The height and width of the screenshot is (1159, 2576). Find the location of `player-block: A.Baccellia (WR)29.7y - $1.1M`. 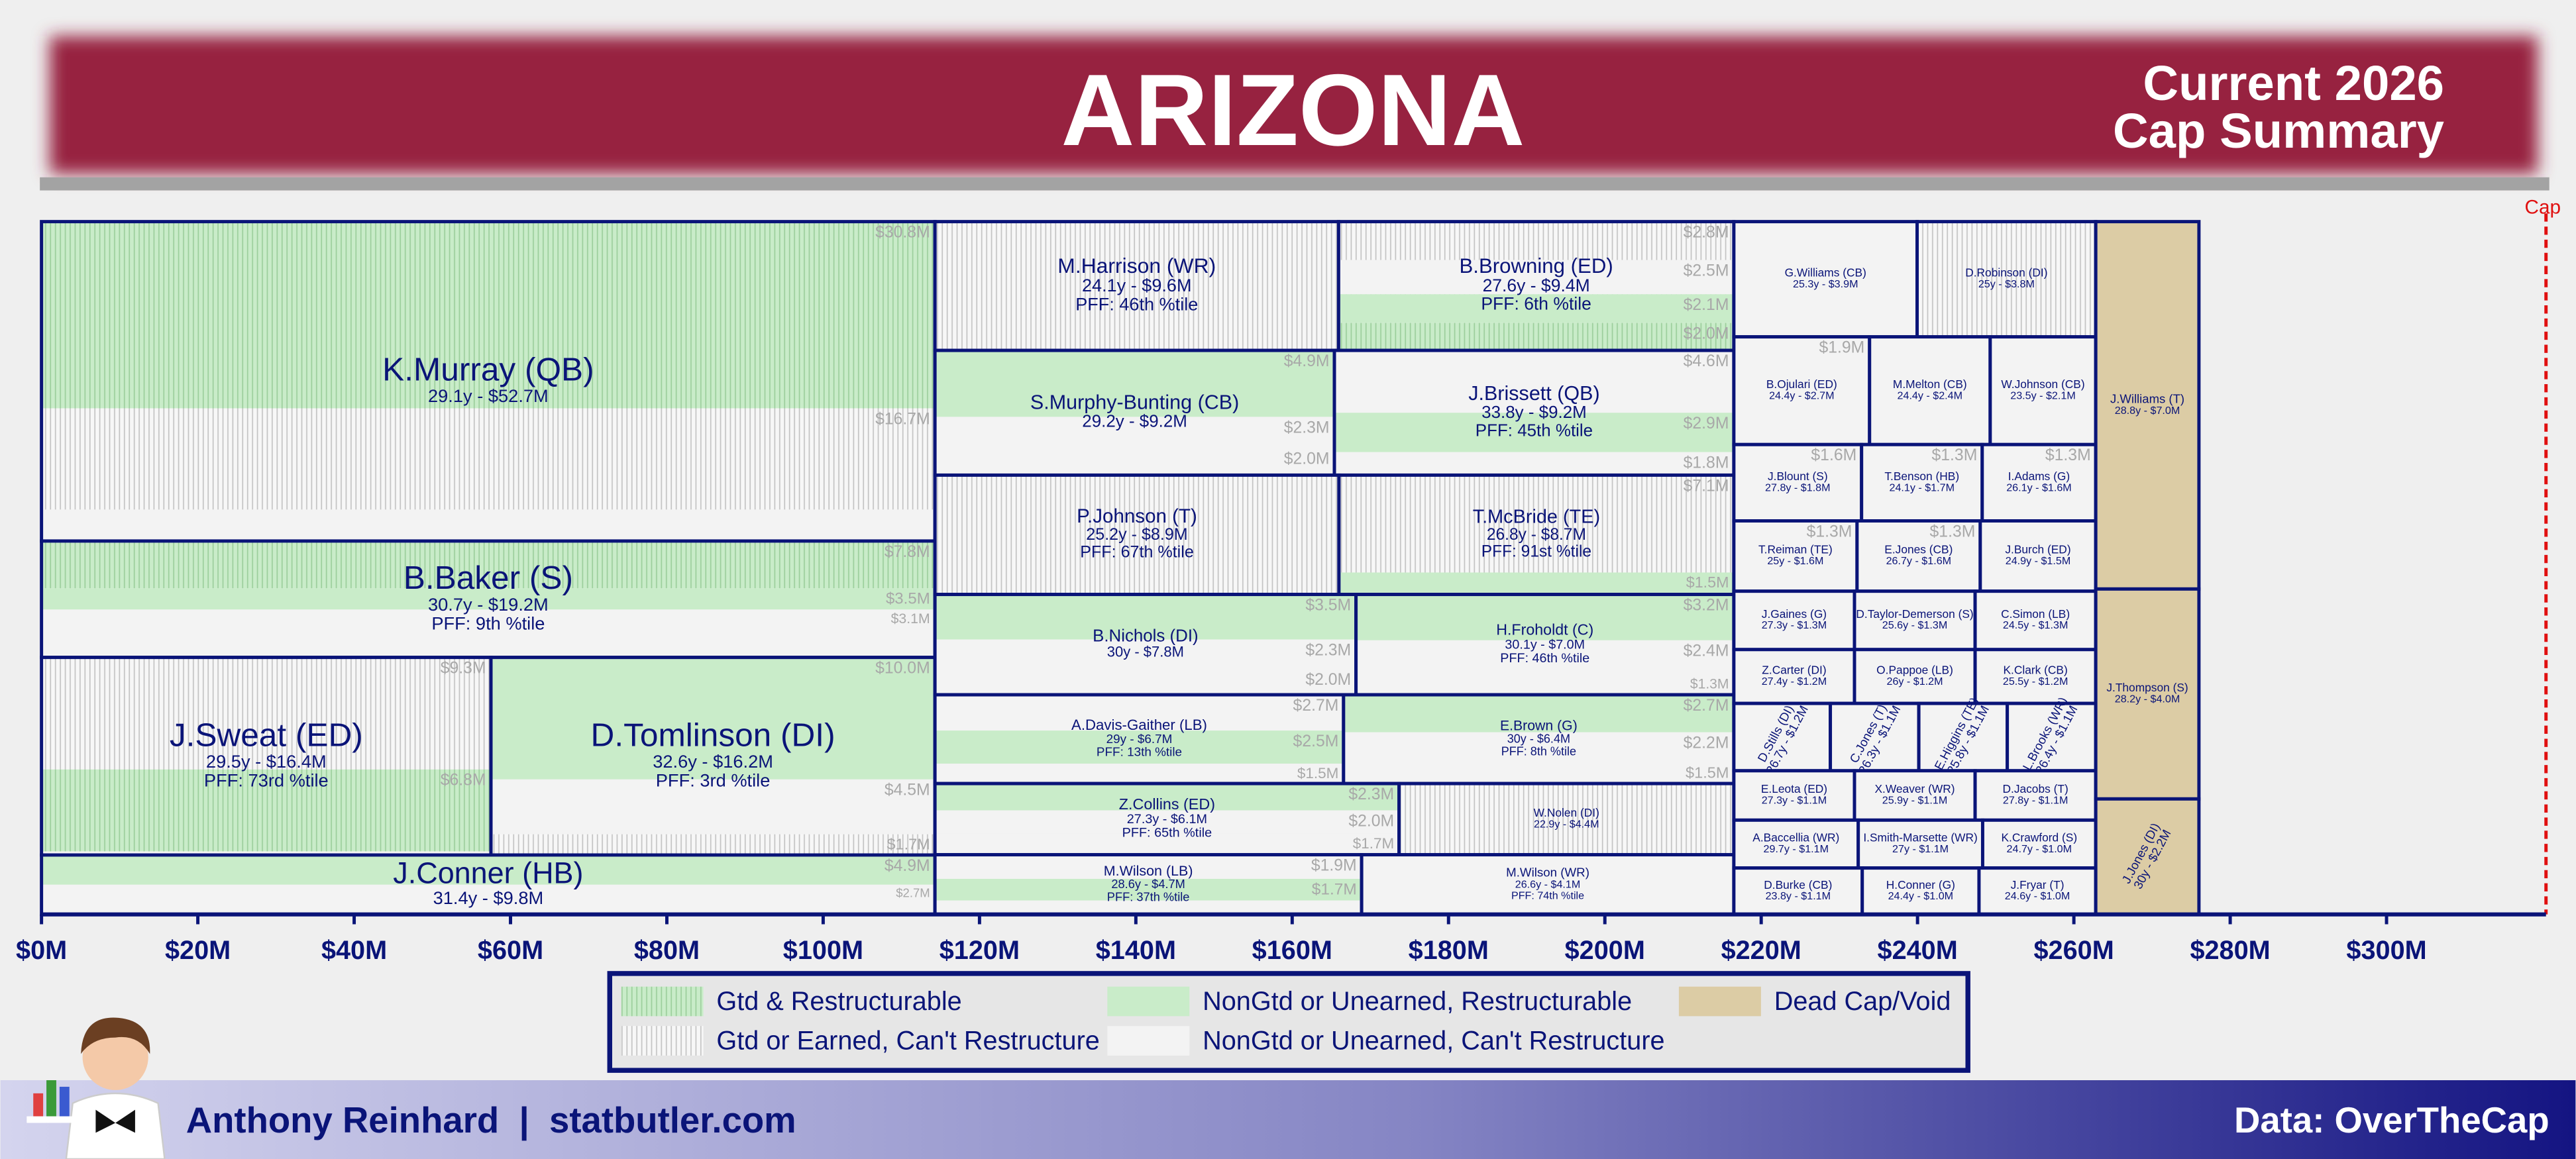

player-block: A.Baccellia (WR)29.7y - $1.1M is located at coordinates (1796, 844).